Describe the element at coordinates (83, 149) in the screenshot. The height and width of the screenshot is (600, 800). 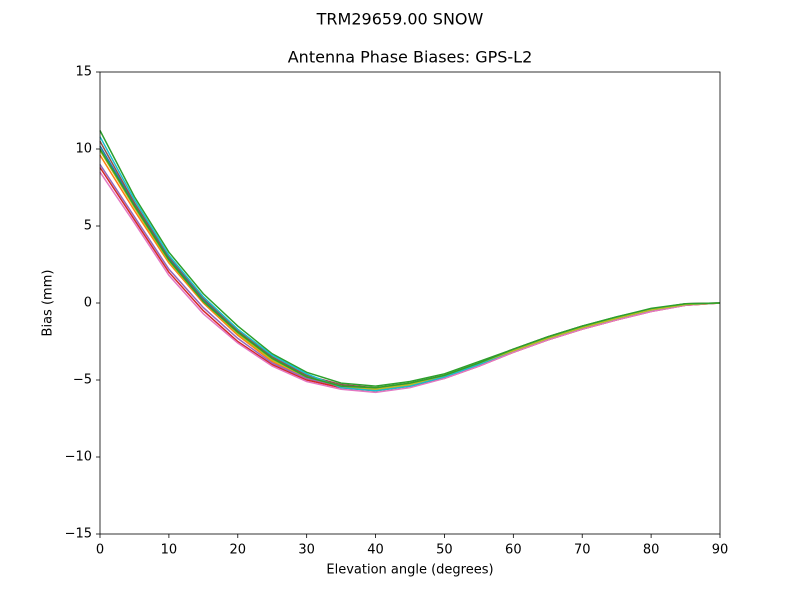
I see `y-tick-label: 10` at that location.